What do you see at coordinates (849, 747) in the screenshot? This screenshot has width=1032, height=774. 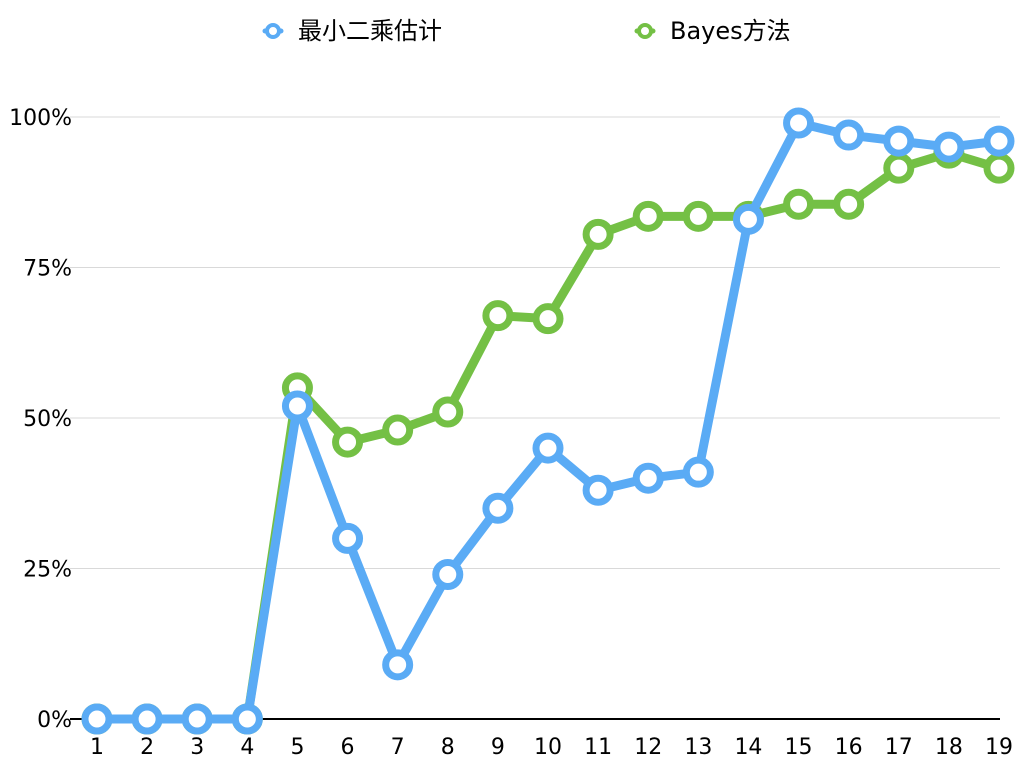 I see `x-tick-label: 16` at bounding box center [849, 747].